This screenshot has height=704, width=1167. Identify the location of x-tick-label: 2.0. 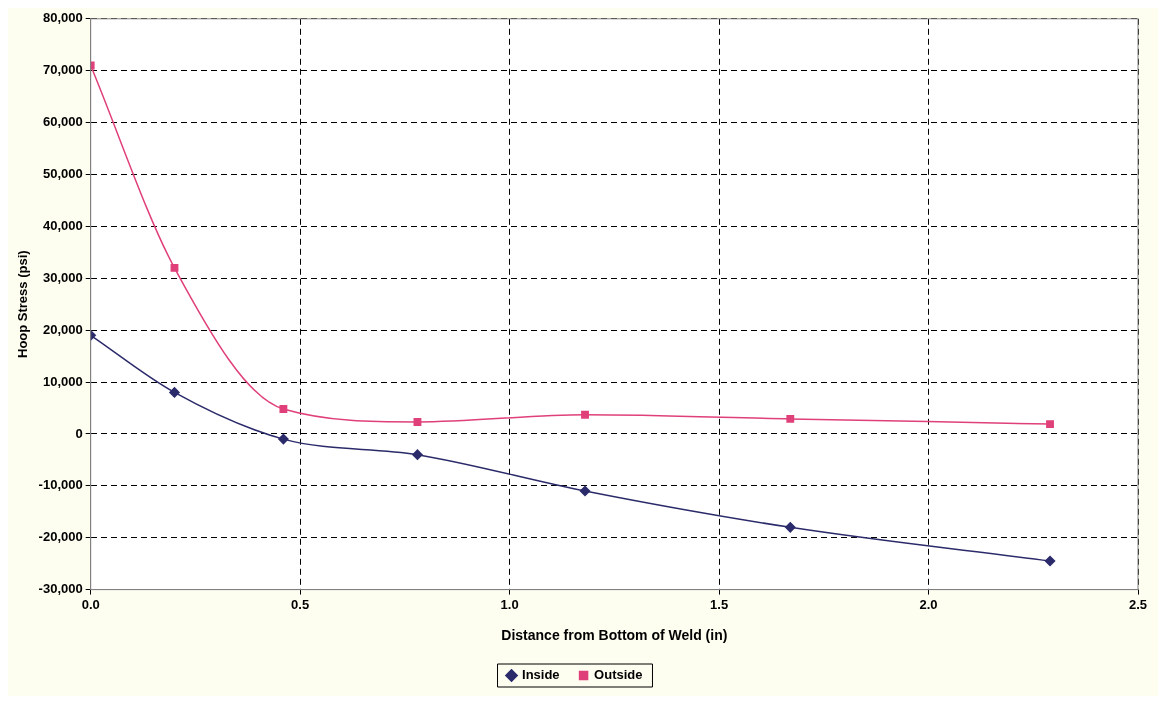
(928, 604).